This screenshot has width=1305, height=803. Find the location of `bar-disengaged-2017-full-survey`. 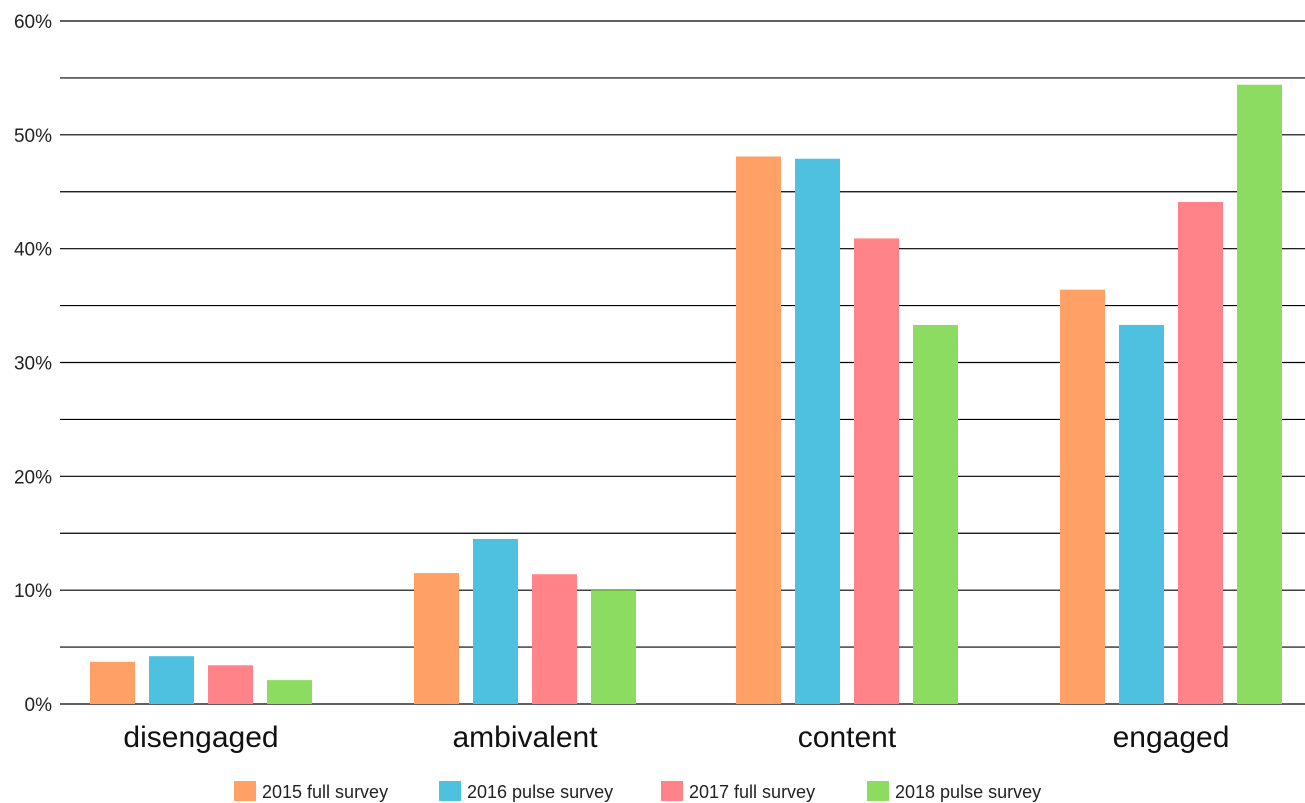

bar-disengaged-2017-full-survey is located at coordinates (230, 684).